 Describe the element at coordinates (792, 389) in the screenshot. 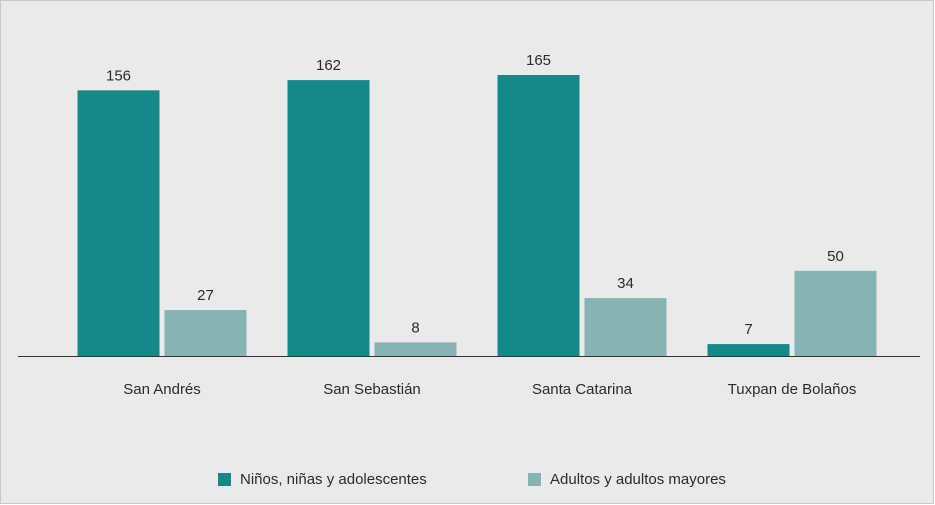

I see `x-tick-label: Tuxpan de Bolaños` at that location.